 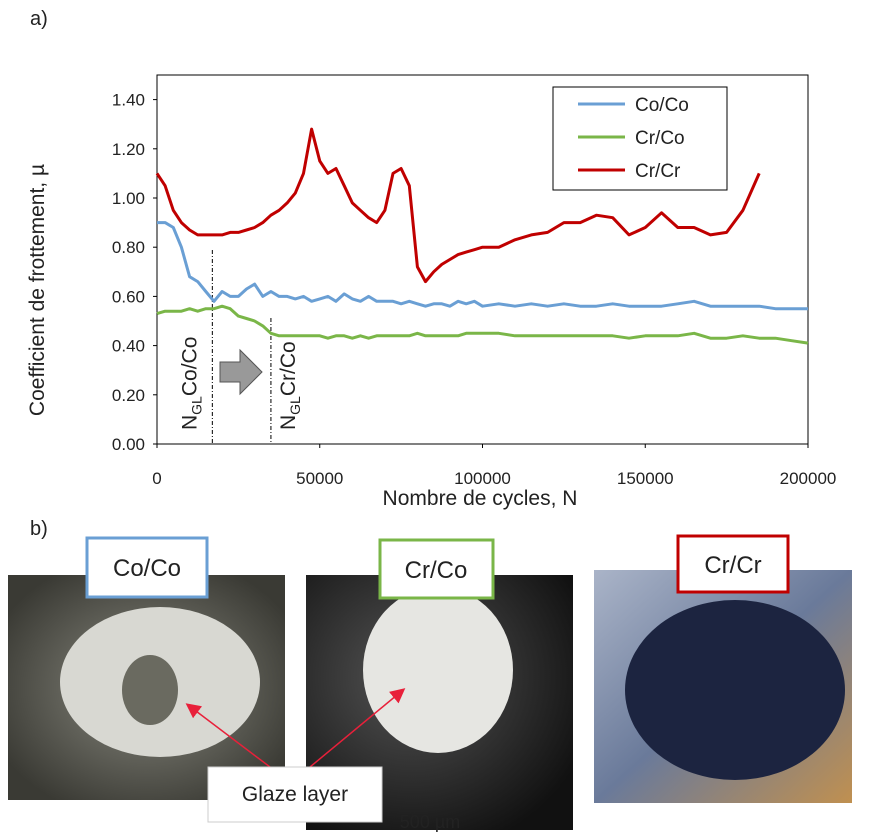 What do you see at coordinates (128, 395) in the screenshot?
I see `y-tick-label: 0.20` at bounding box center [128, 395].